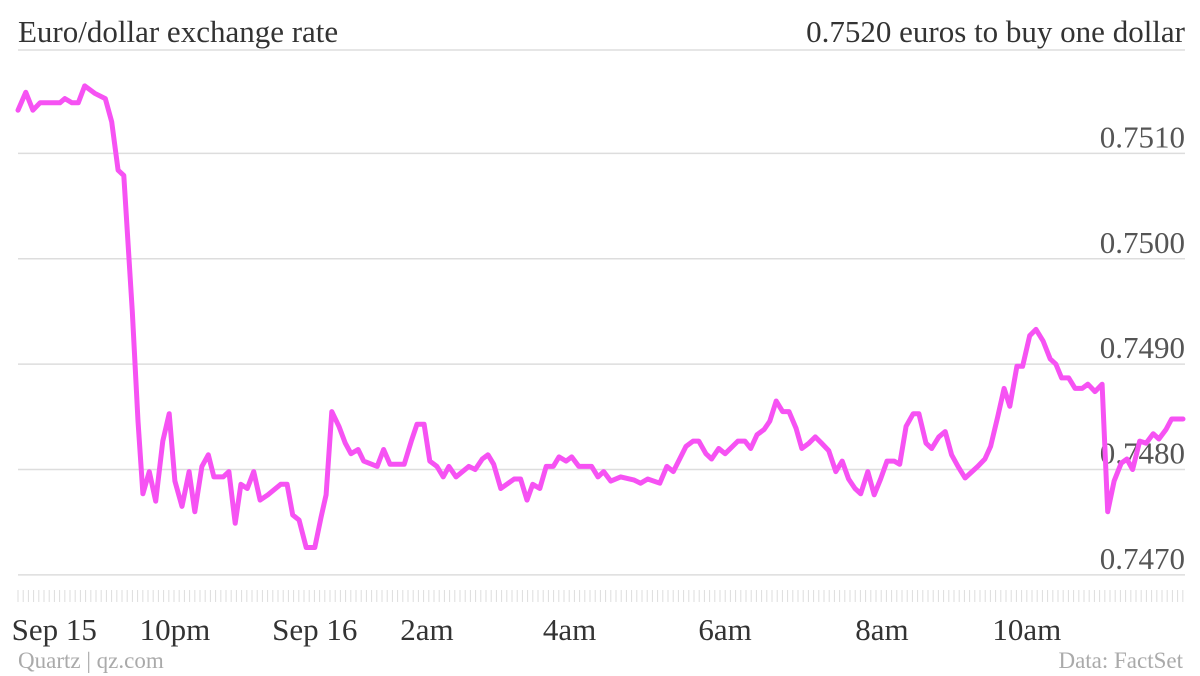 The width and height of the screenshot is (1200, 676). What do you see at coordinates (569, 629) in the screenshot?
I see `x-tick-label: 4am` at bounding box center [569, 629].